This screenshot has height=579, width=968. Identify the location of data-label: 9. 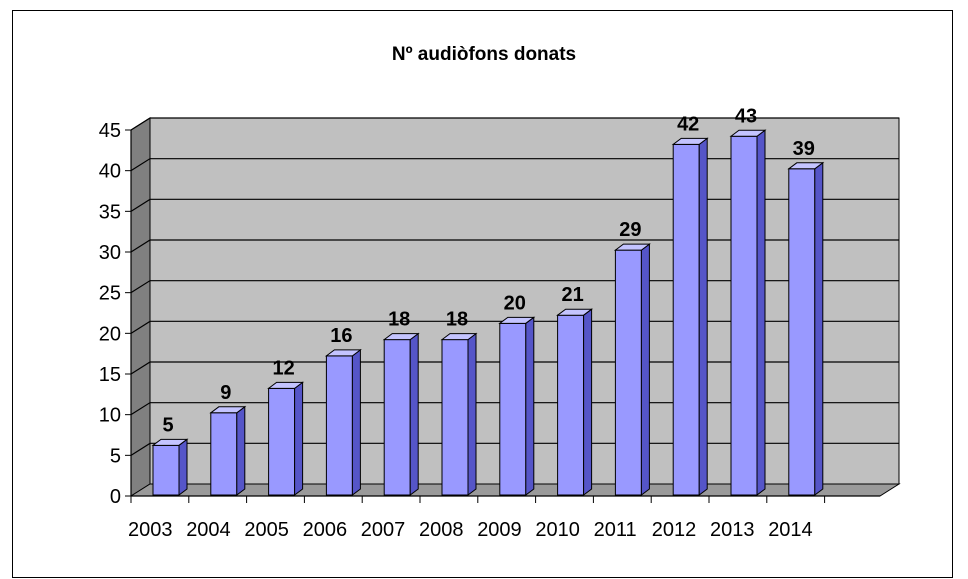
(225, 393).